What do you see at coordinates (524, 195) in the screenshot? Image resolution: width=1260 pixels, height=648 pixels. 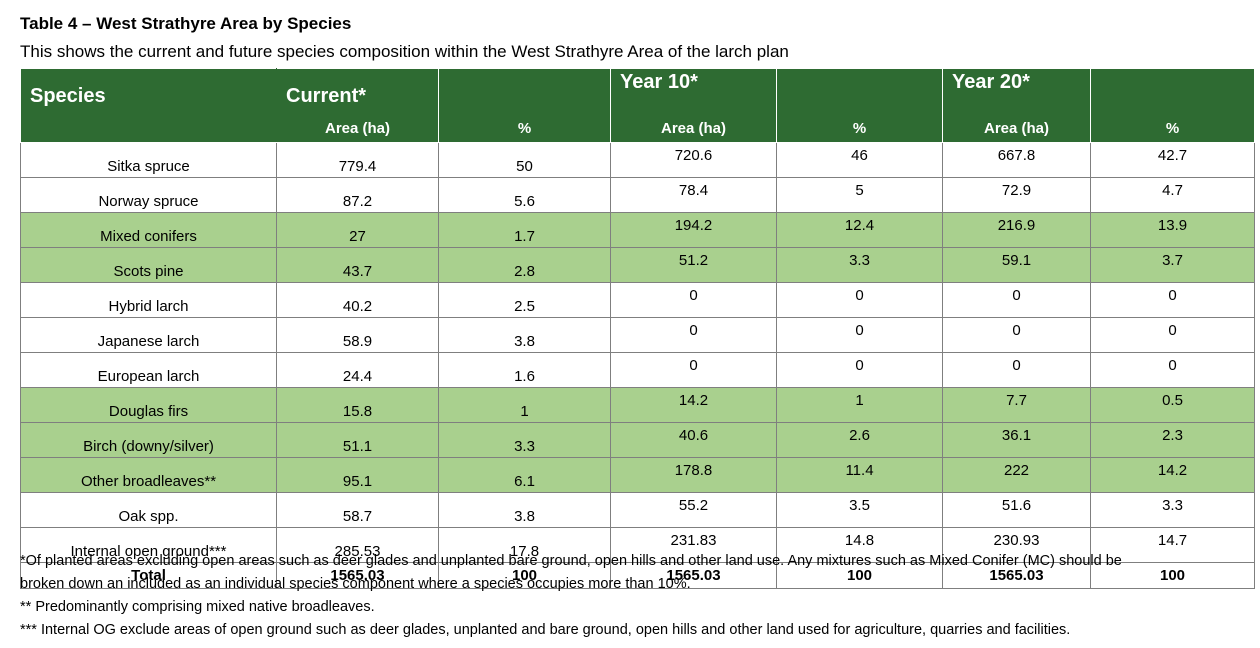 I see `current-pct-cell: 5.6` at bounding box center [524, 195].